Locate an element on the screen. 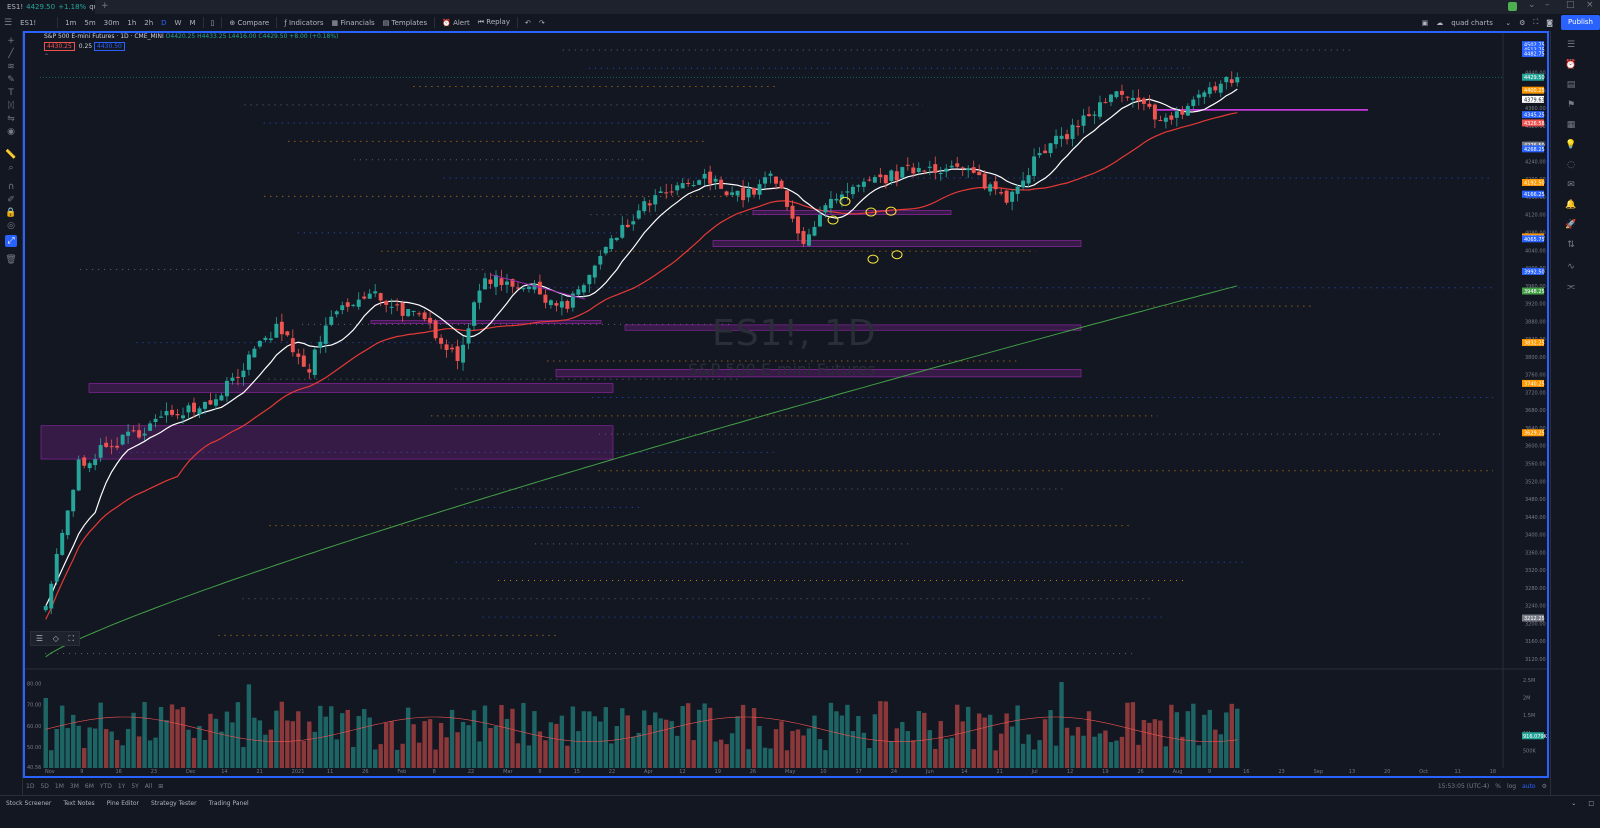 This screenshot has width=1600, height=828. ideas-icon: 💡 is located at coordinates (1571, 145).